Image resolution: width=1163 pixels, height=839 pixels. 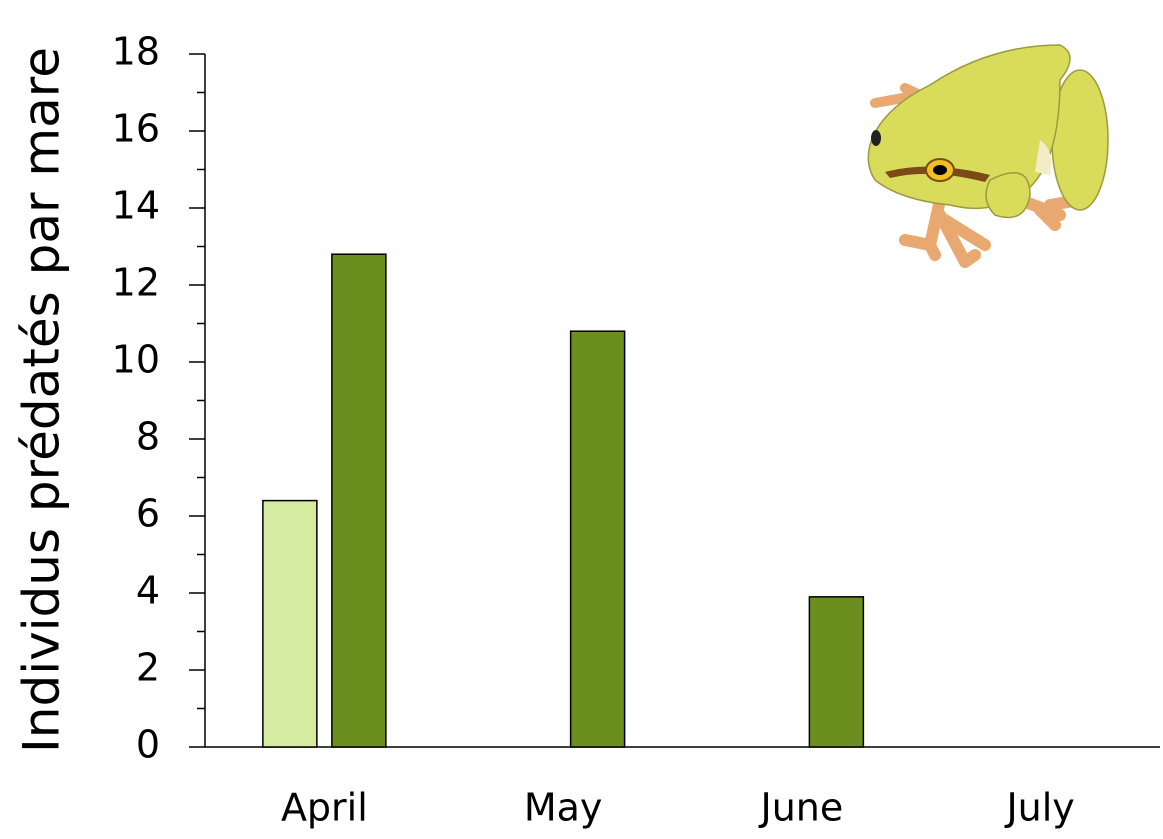 I want to click on y-tick-label: 18, so click(x=136, y=52).